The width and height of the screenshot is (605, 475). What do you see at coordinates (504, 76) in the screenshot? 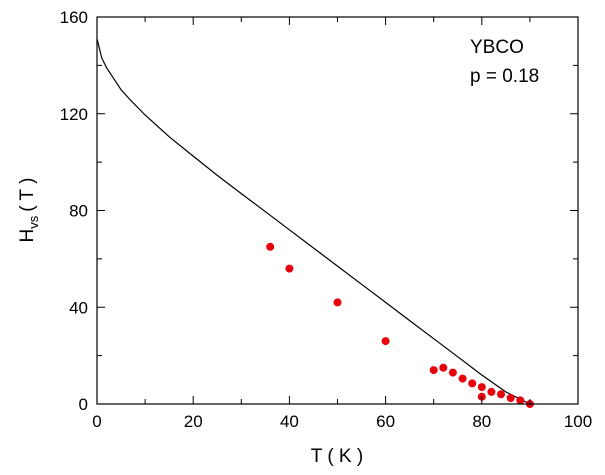
I see `annotation-doping: p = 0.18` at bounding box center [504, 76].